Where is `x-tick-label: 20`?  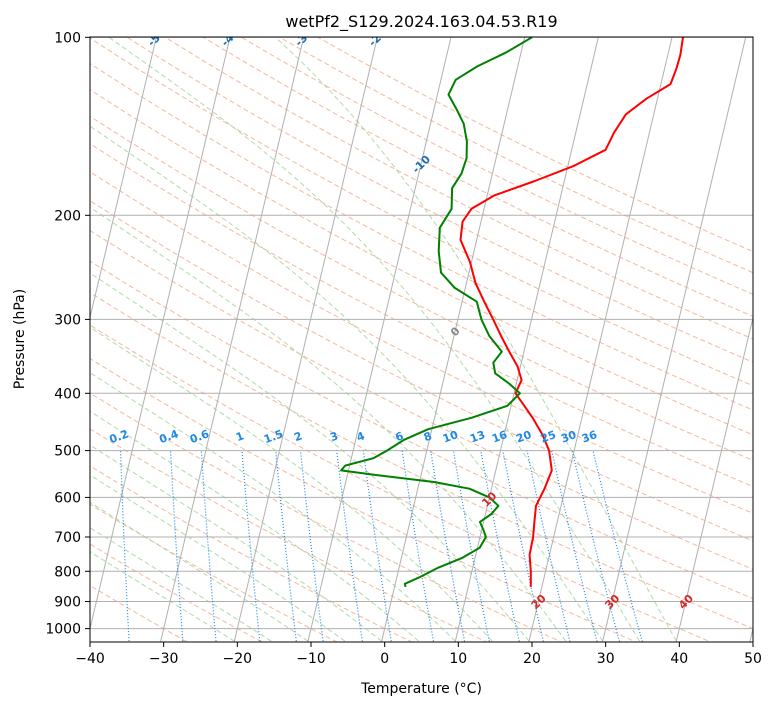
x-tick-label: 20 is located at coordinates (532, 659).